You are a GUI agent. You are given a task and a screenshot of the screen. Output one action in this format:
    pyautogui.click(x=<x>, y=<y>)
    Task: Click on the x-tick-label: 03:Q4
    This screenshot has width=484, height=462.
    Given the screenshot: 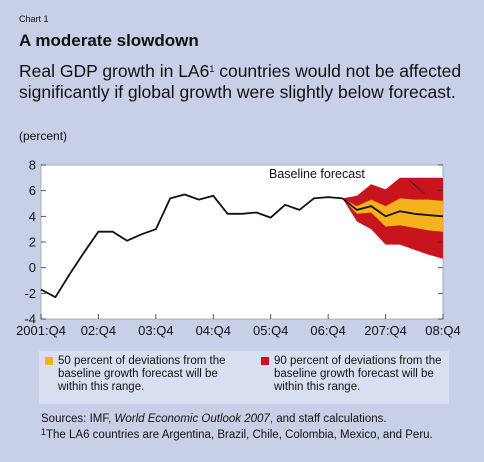 What is the action you would take?
    pyautogui.click(x=155, y=330)
    